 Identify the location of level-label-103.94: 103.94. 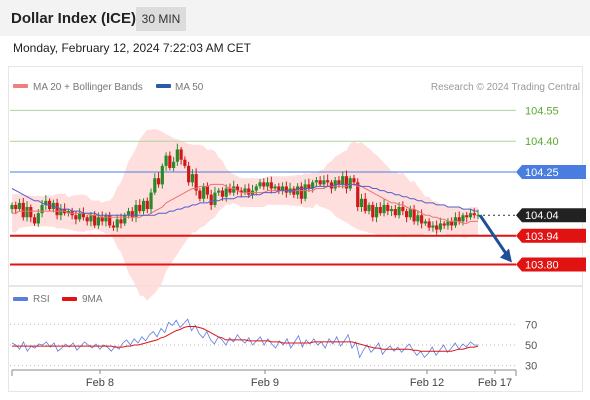
(542, 237).